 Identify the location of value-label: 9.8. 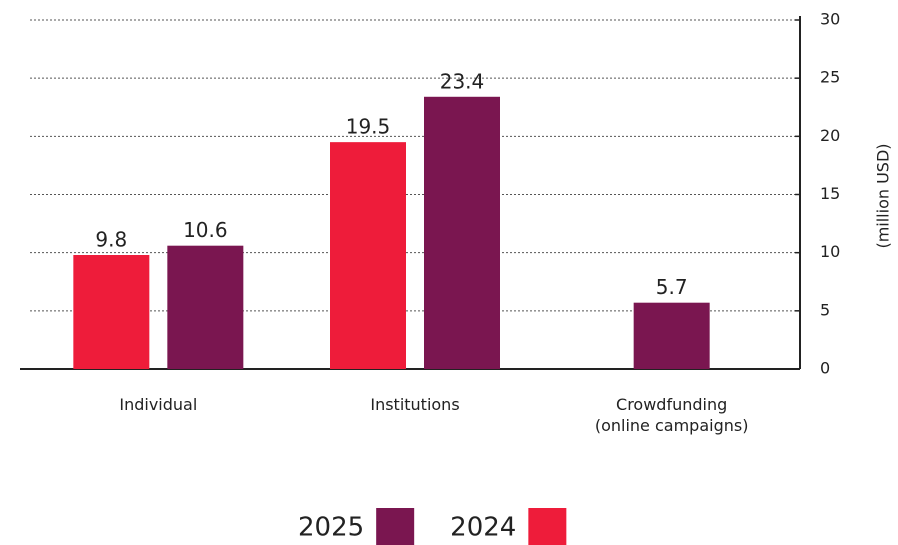
(111, 239).